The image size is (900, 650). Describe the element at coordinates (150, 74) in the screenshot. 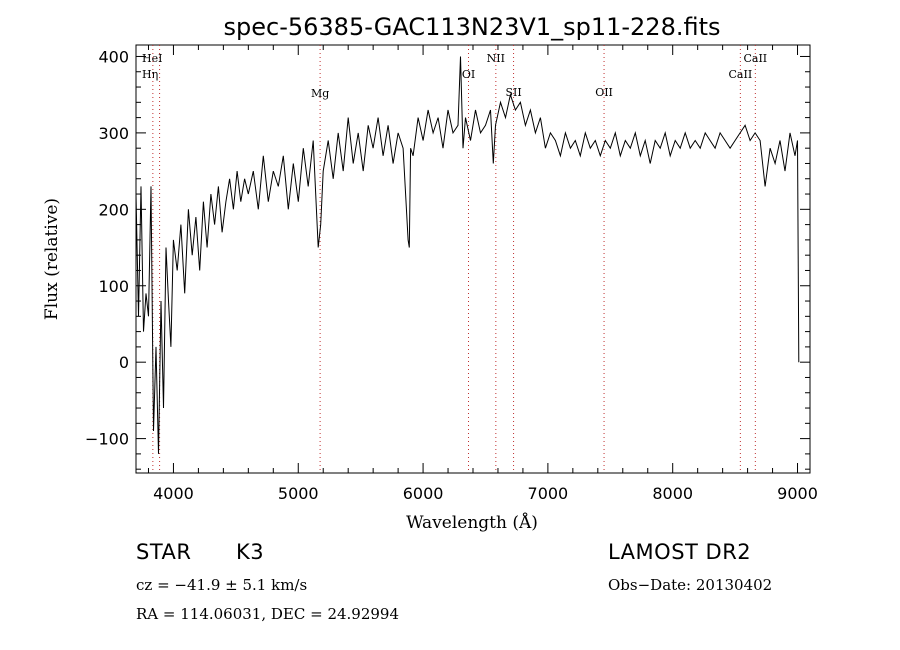

I see `spectral-line-label: Hη` at that location.